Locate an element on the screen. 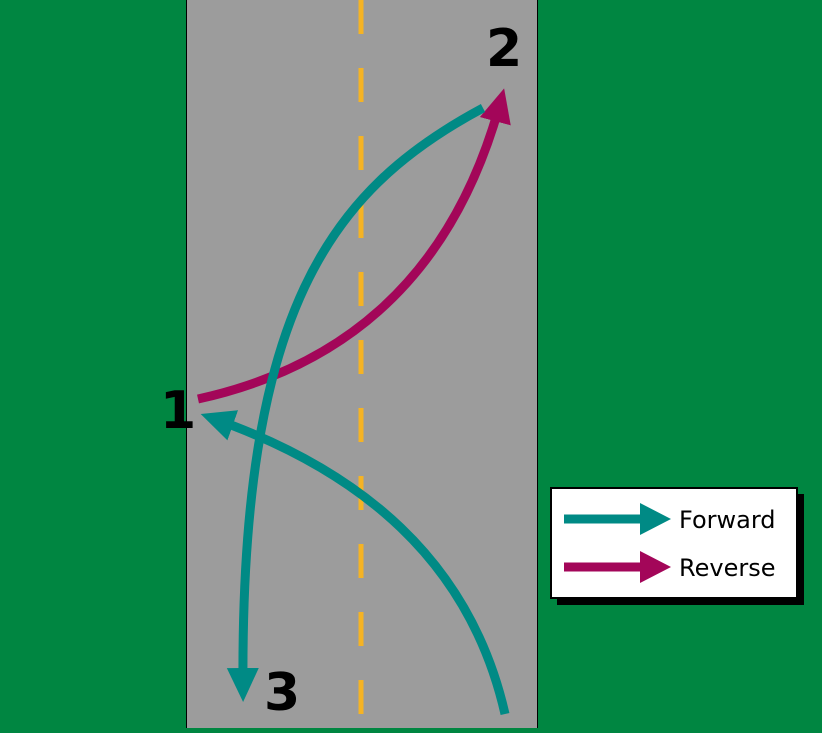  legend-forward-label: Forward is located at coordinates (727, 520).